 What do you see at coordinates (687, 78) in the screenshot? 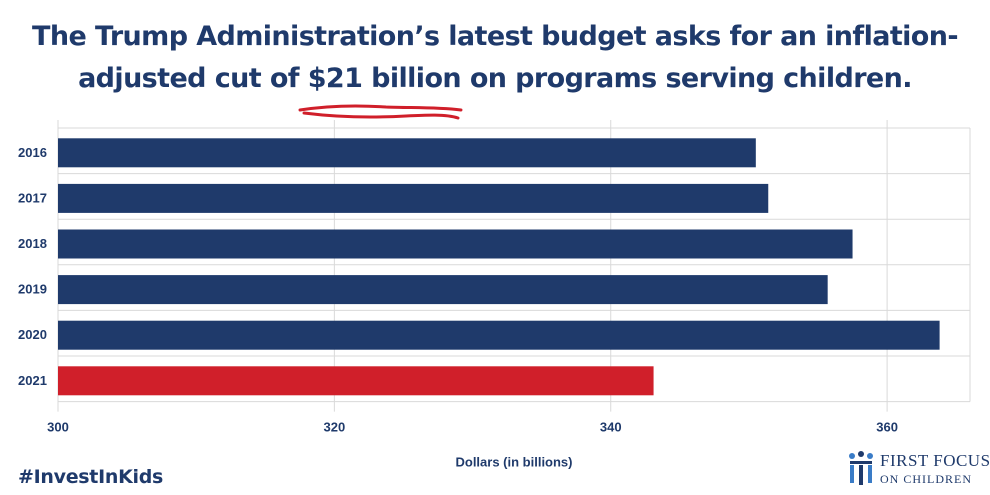
I see `headline-line-2-end: on programs serving children.` at bounding box center [687, 78].